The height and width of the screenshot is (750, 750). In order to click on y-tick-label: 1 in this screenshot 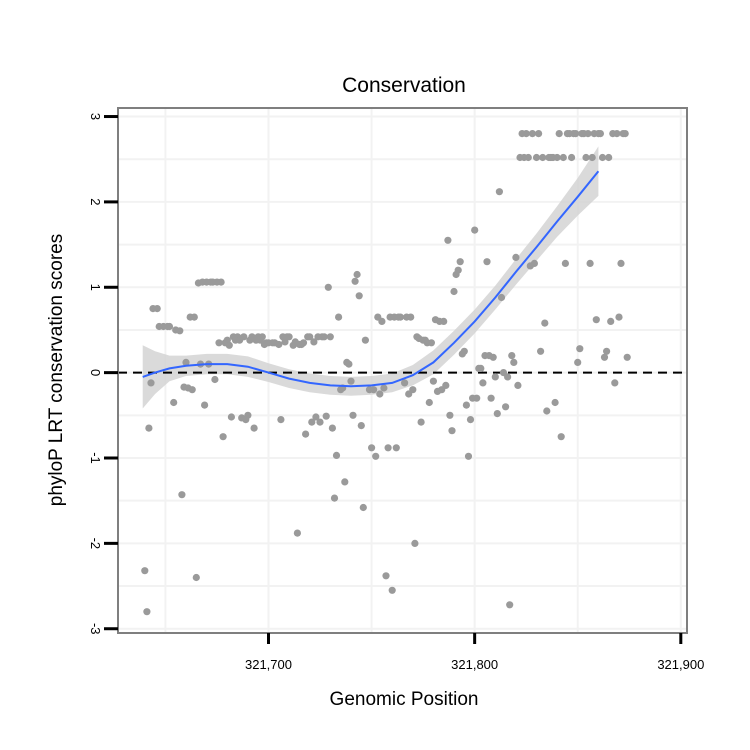, I will do `click(95, 287)`.